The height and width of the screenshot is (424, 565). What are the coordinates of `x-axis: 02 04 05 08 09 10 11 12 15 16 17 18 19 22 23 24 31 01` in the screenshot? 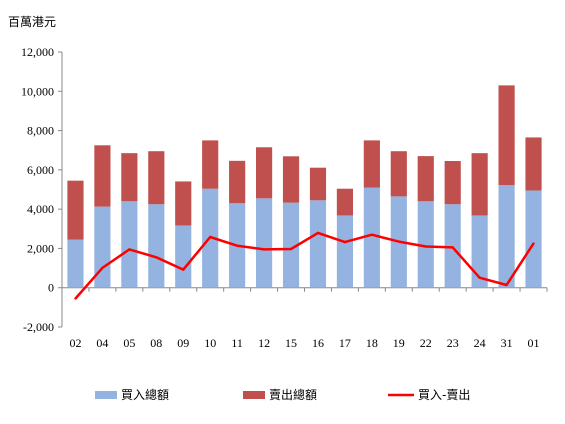 It's located at (304, 318).